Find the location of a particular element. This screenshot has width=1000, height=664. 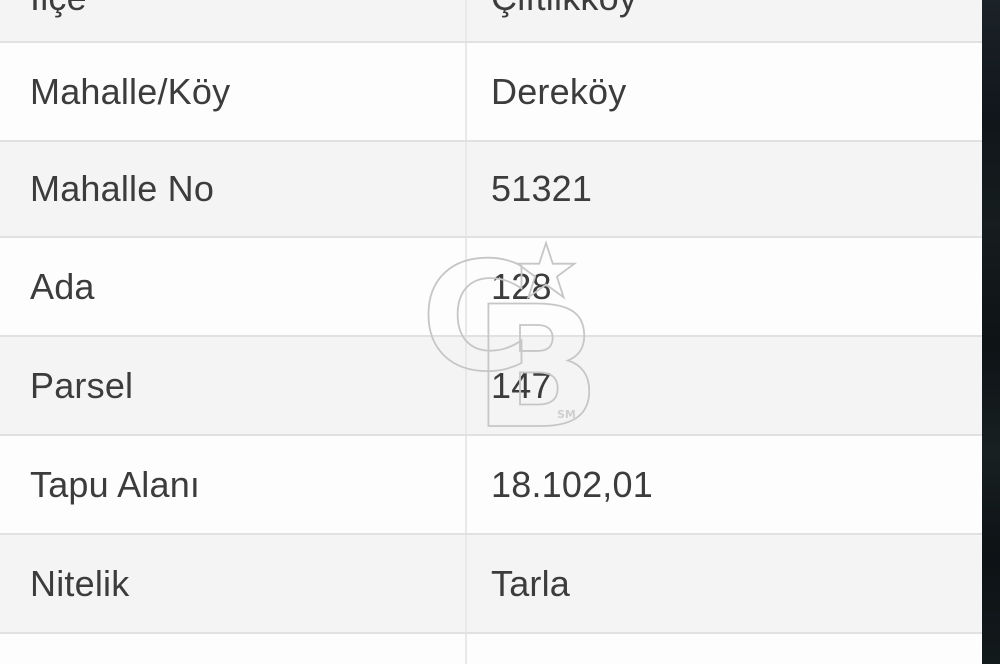

table-row-ilce: İlçe Çiftlikköy is located at coordinates (491, 21).